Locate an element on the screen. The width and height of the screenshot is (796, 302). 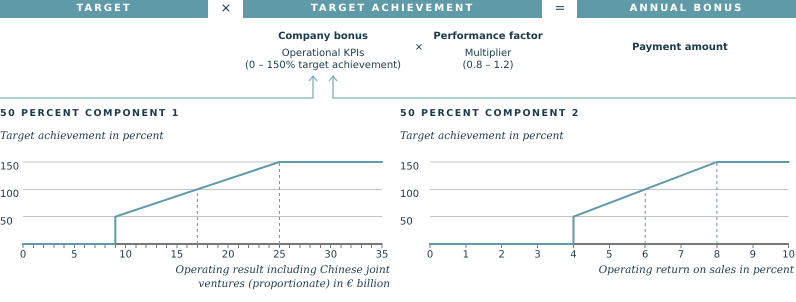
text: (0 – 150% target achievement) is located at coordinates (323, 66).